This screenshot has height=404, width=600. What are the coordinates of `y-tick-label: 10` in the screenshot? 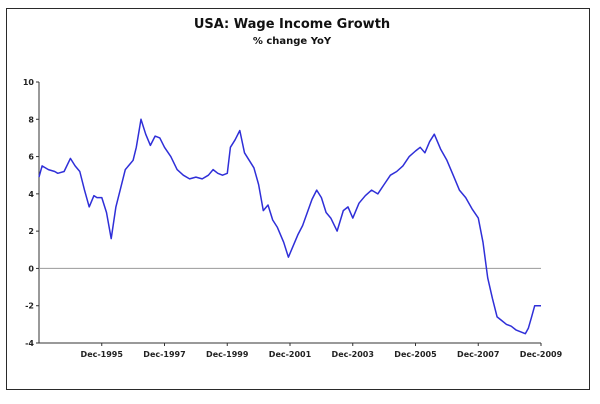 It's located at (29, 82).